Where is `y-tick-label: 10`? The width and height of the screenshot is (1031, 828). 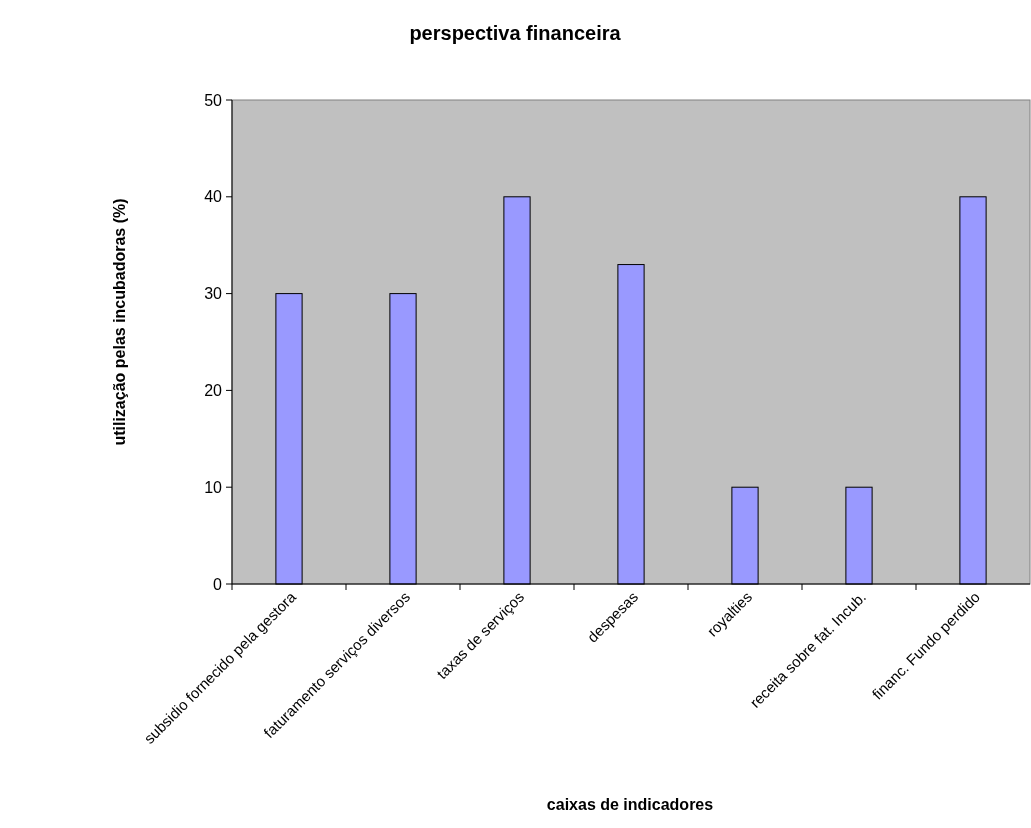
y-tick-label: 10 is located at coordinates (213, 487).